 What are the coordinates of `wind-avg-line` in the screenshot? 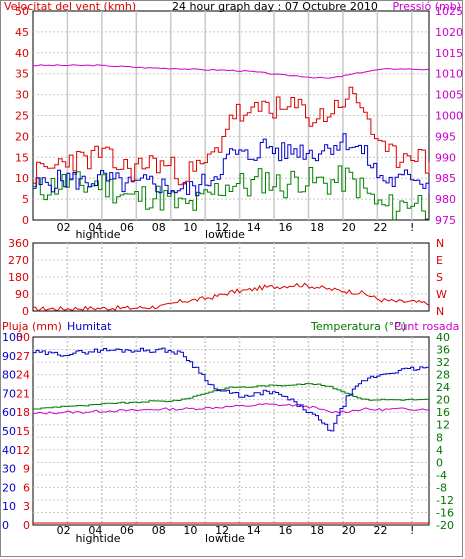 It's located at (231, 165).